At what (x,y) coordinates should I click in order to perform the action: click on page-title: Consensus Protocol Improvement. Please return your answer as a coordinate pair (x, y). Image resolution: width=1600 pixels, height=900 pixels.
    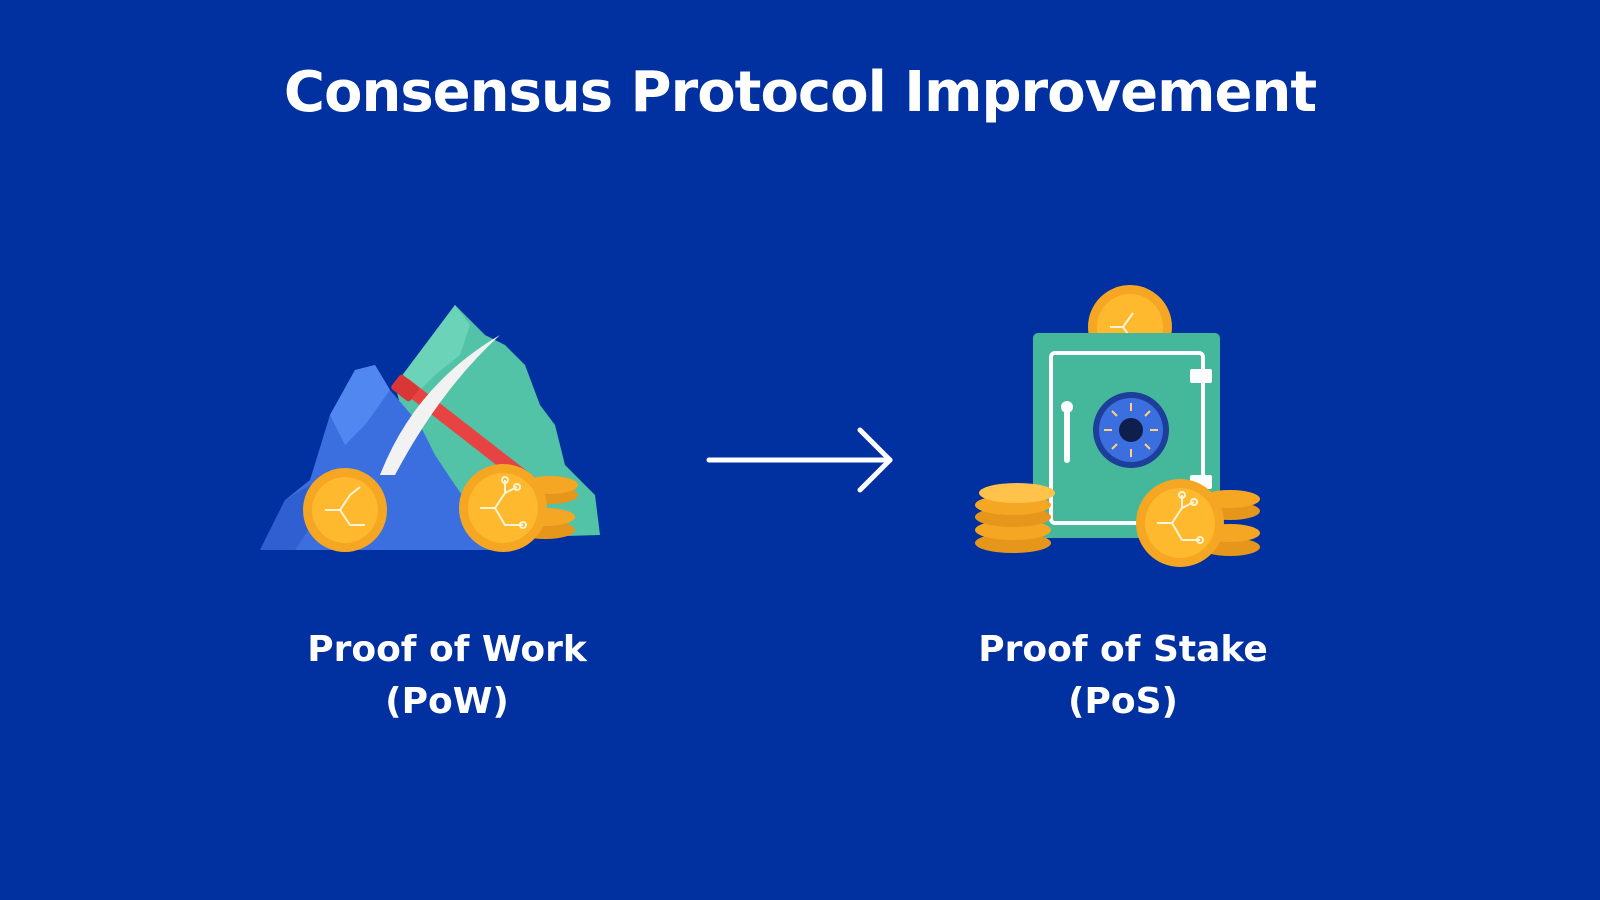
    Looking at the image, I should click on (800, 92).